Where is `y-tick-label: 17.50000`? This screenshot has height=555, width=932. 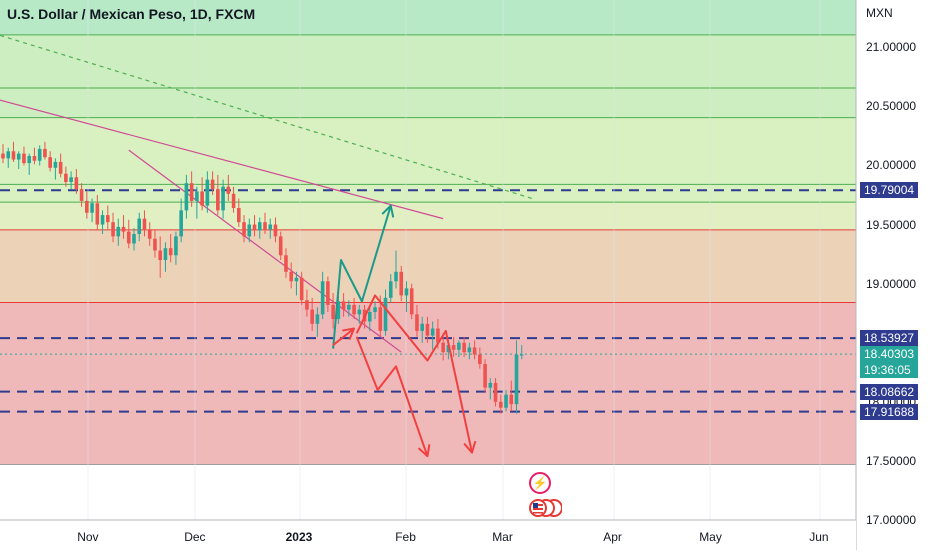 y-tick-label: 17.50000 is located at coordinates (891, 460).